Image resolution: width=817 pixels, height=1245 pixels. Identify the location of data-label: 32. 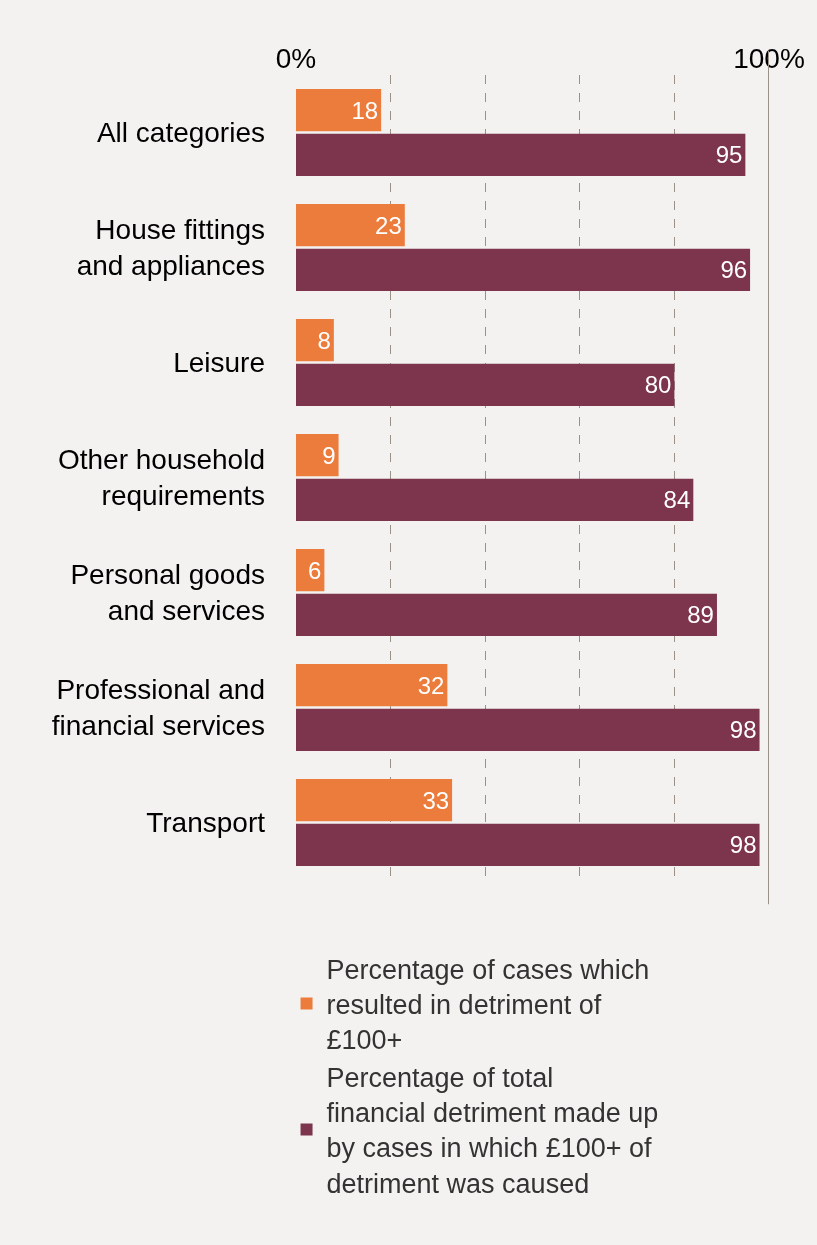
(431, 685).